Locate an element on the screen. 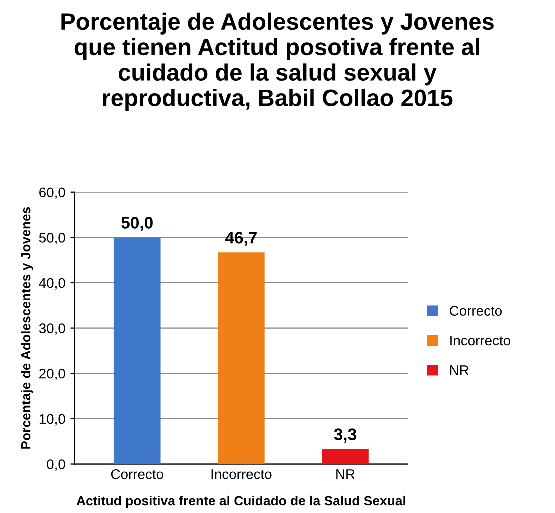  legend-label: Incorrecto is located at coordinates (480, 341).